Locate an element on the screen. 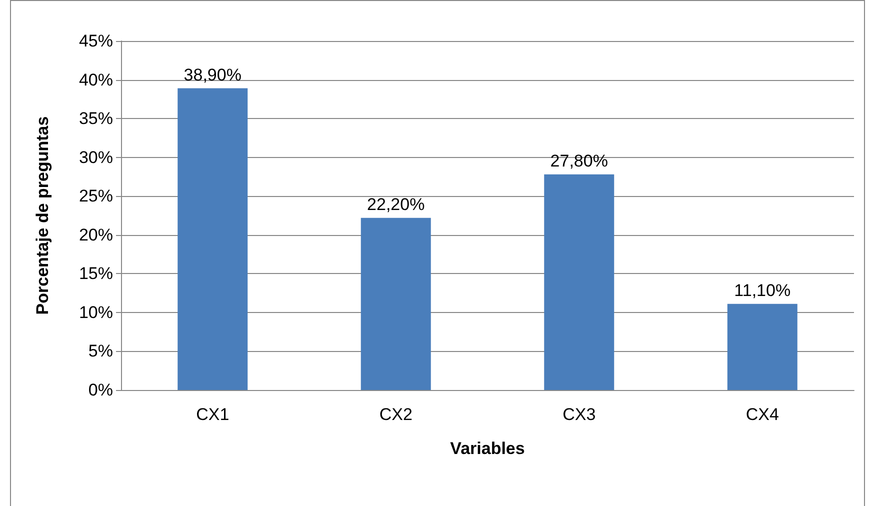  x-tick-label: CX2 is located at coordinates (395, 414).